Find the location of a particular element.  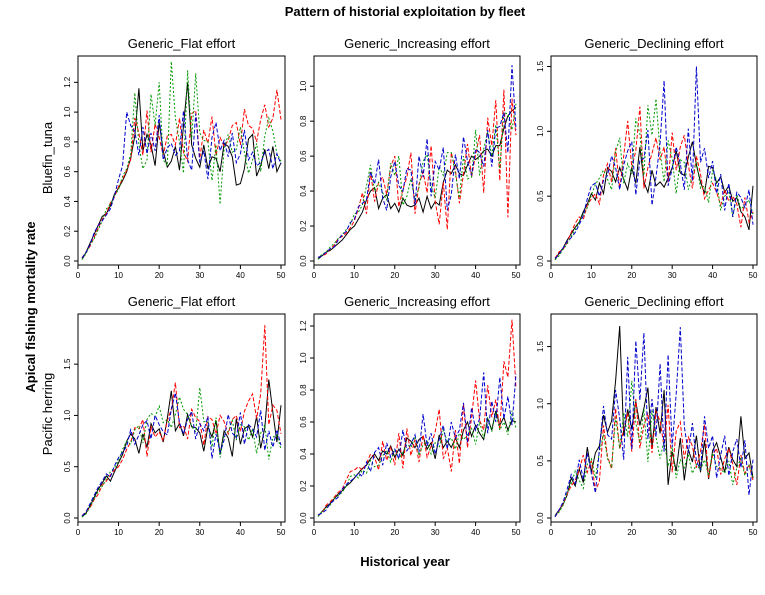

y-tick-label-2-0: 0.0 is located at coordinates (540, 261).